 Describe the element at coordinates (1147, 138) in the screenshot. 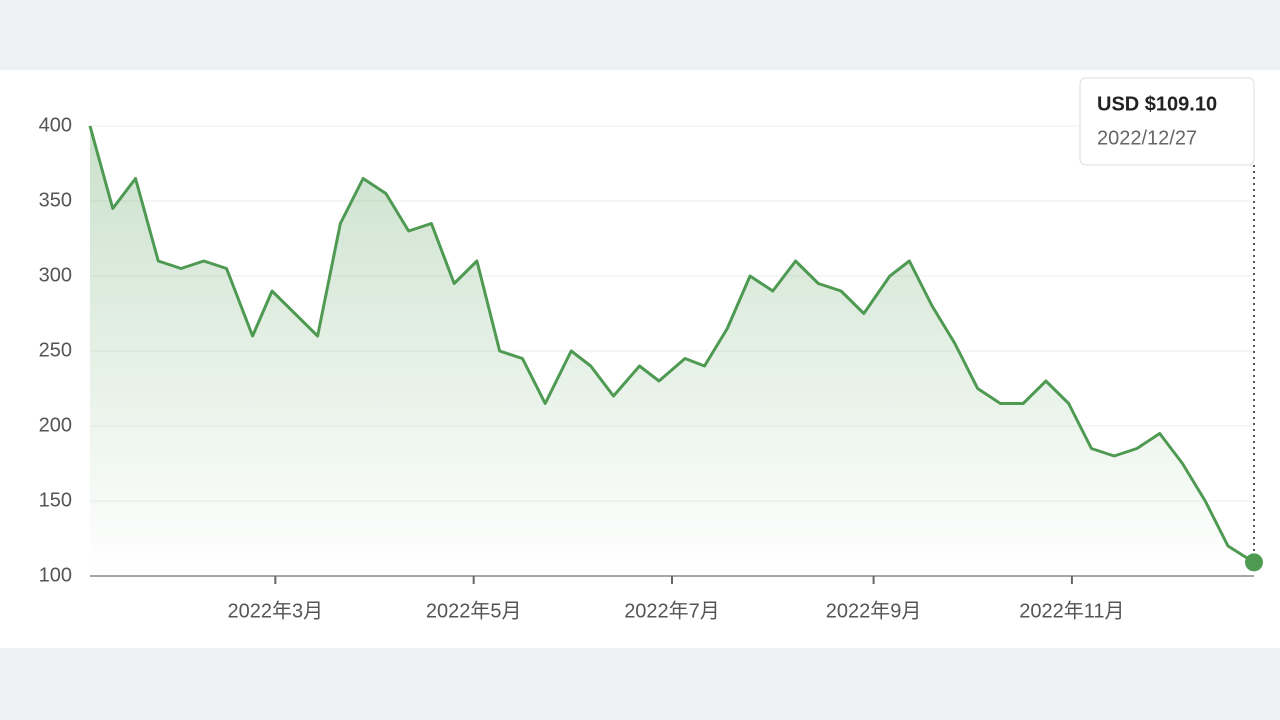

I see `tooltip-date: 2022/12/27` at that location.